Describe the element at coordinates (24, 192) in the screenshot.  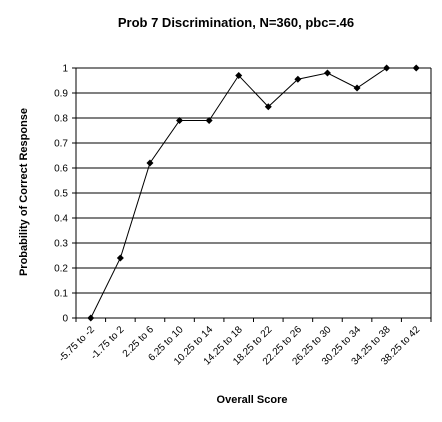
I see `y-axis-title: Probability of Correct Response` at that location.